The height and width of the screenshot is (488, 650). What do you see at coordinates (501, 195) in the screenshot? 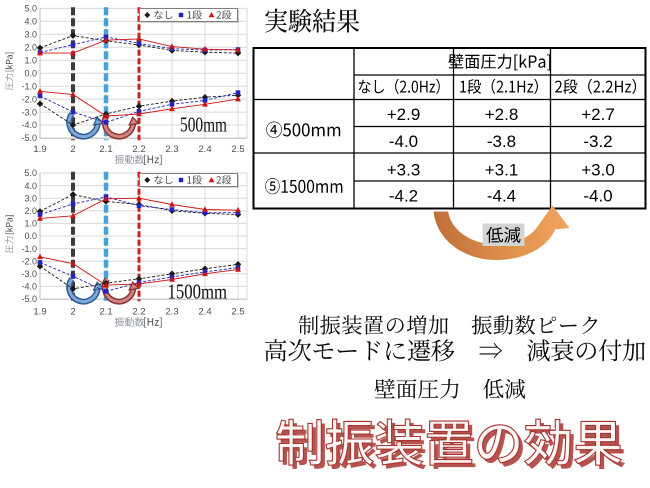
I see `svg-text: -4.4` at bounding box center [501, 195].